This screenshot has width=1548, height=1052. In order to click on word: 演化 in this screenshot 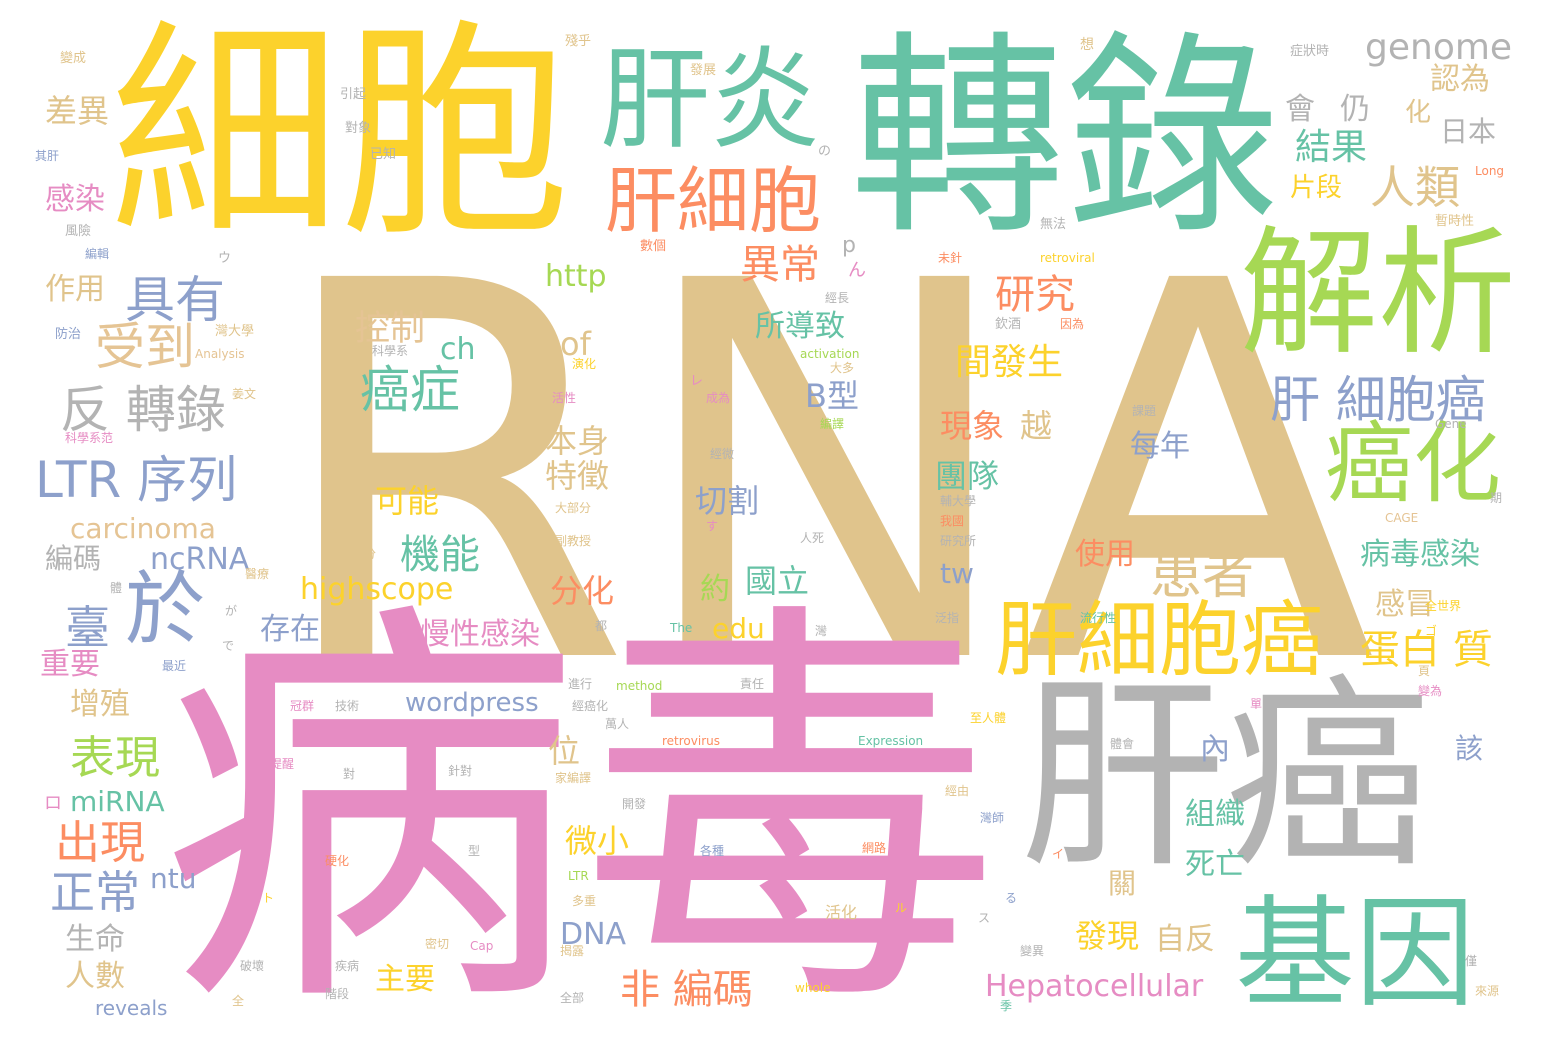, I will do `click(584, 364)`.